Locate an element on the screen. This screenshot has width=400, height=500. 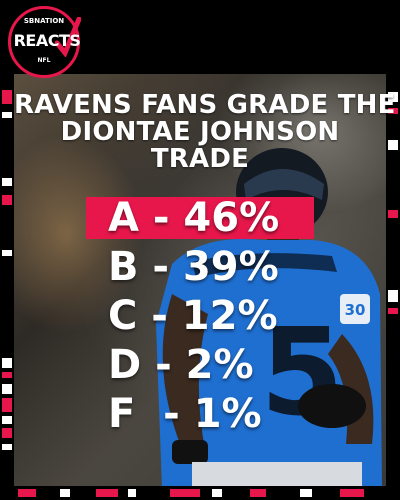
grade-row-c: C - 12% is located at coordinates (236, 316).